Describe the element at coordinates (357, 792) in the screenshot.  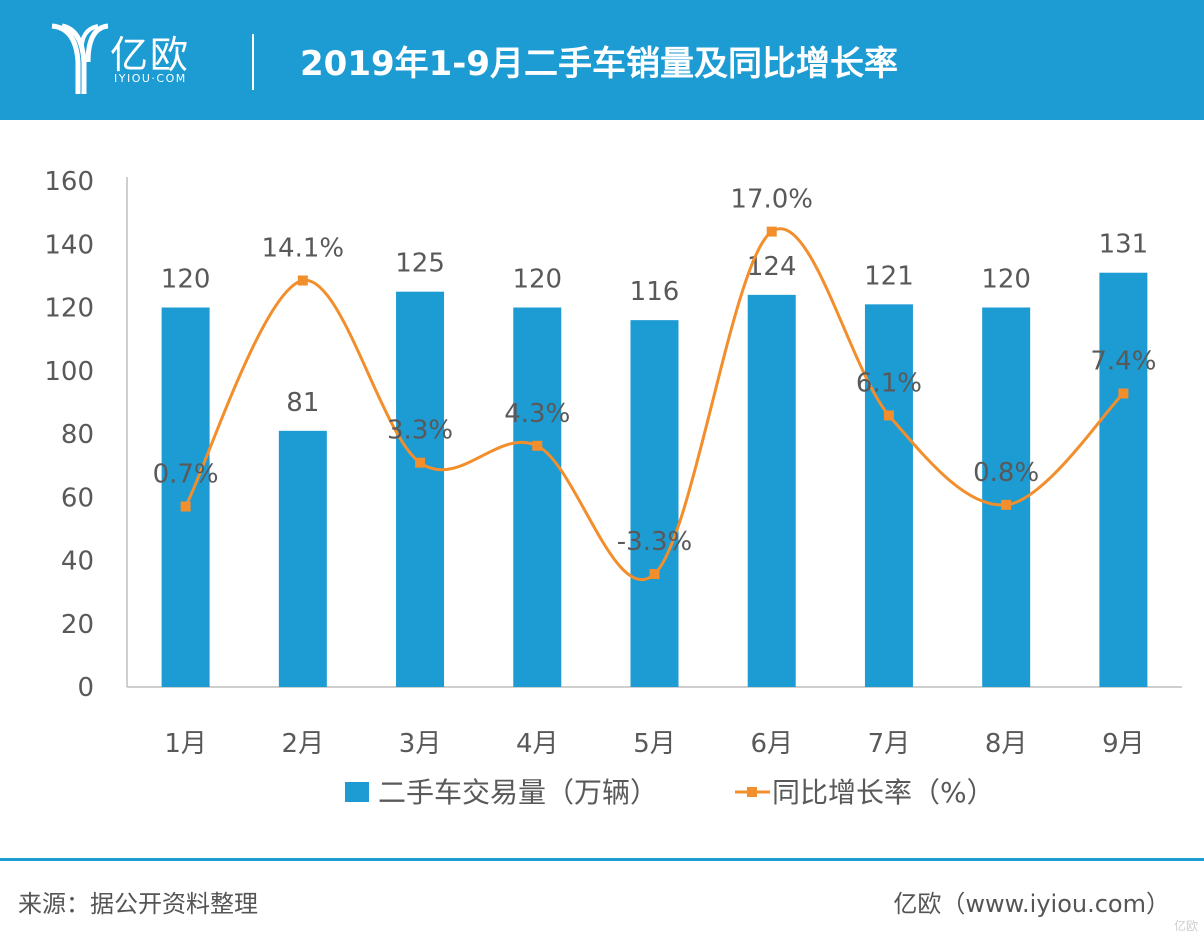
I see `legend-bar-swatch` at that location.